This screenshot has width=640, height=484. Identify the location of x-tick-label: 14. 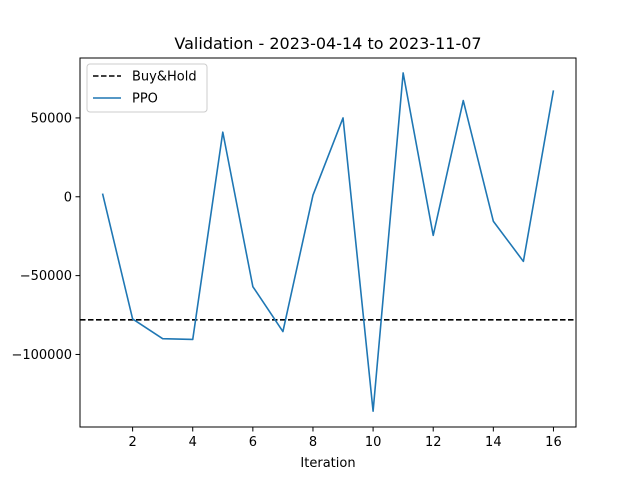
(493, 442).